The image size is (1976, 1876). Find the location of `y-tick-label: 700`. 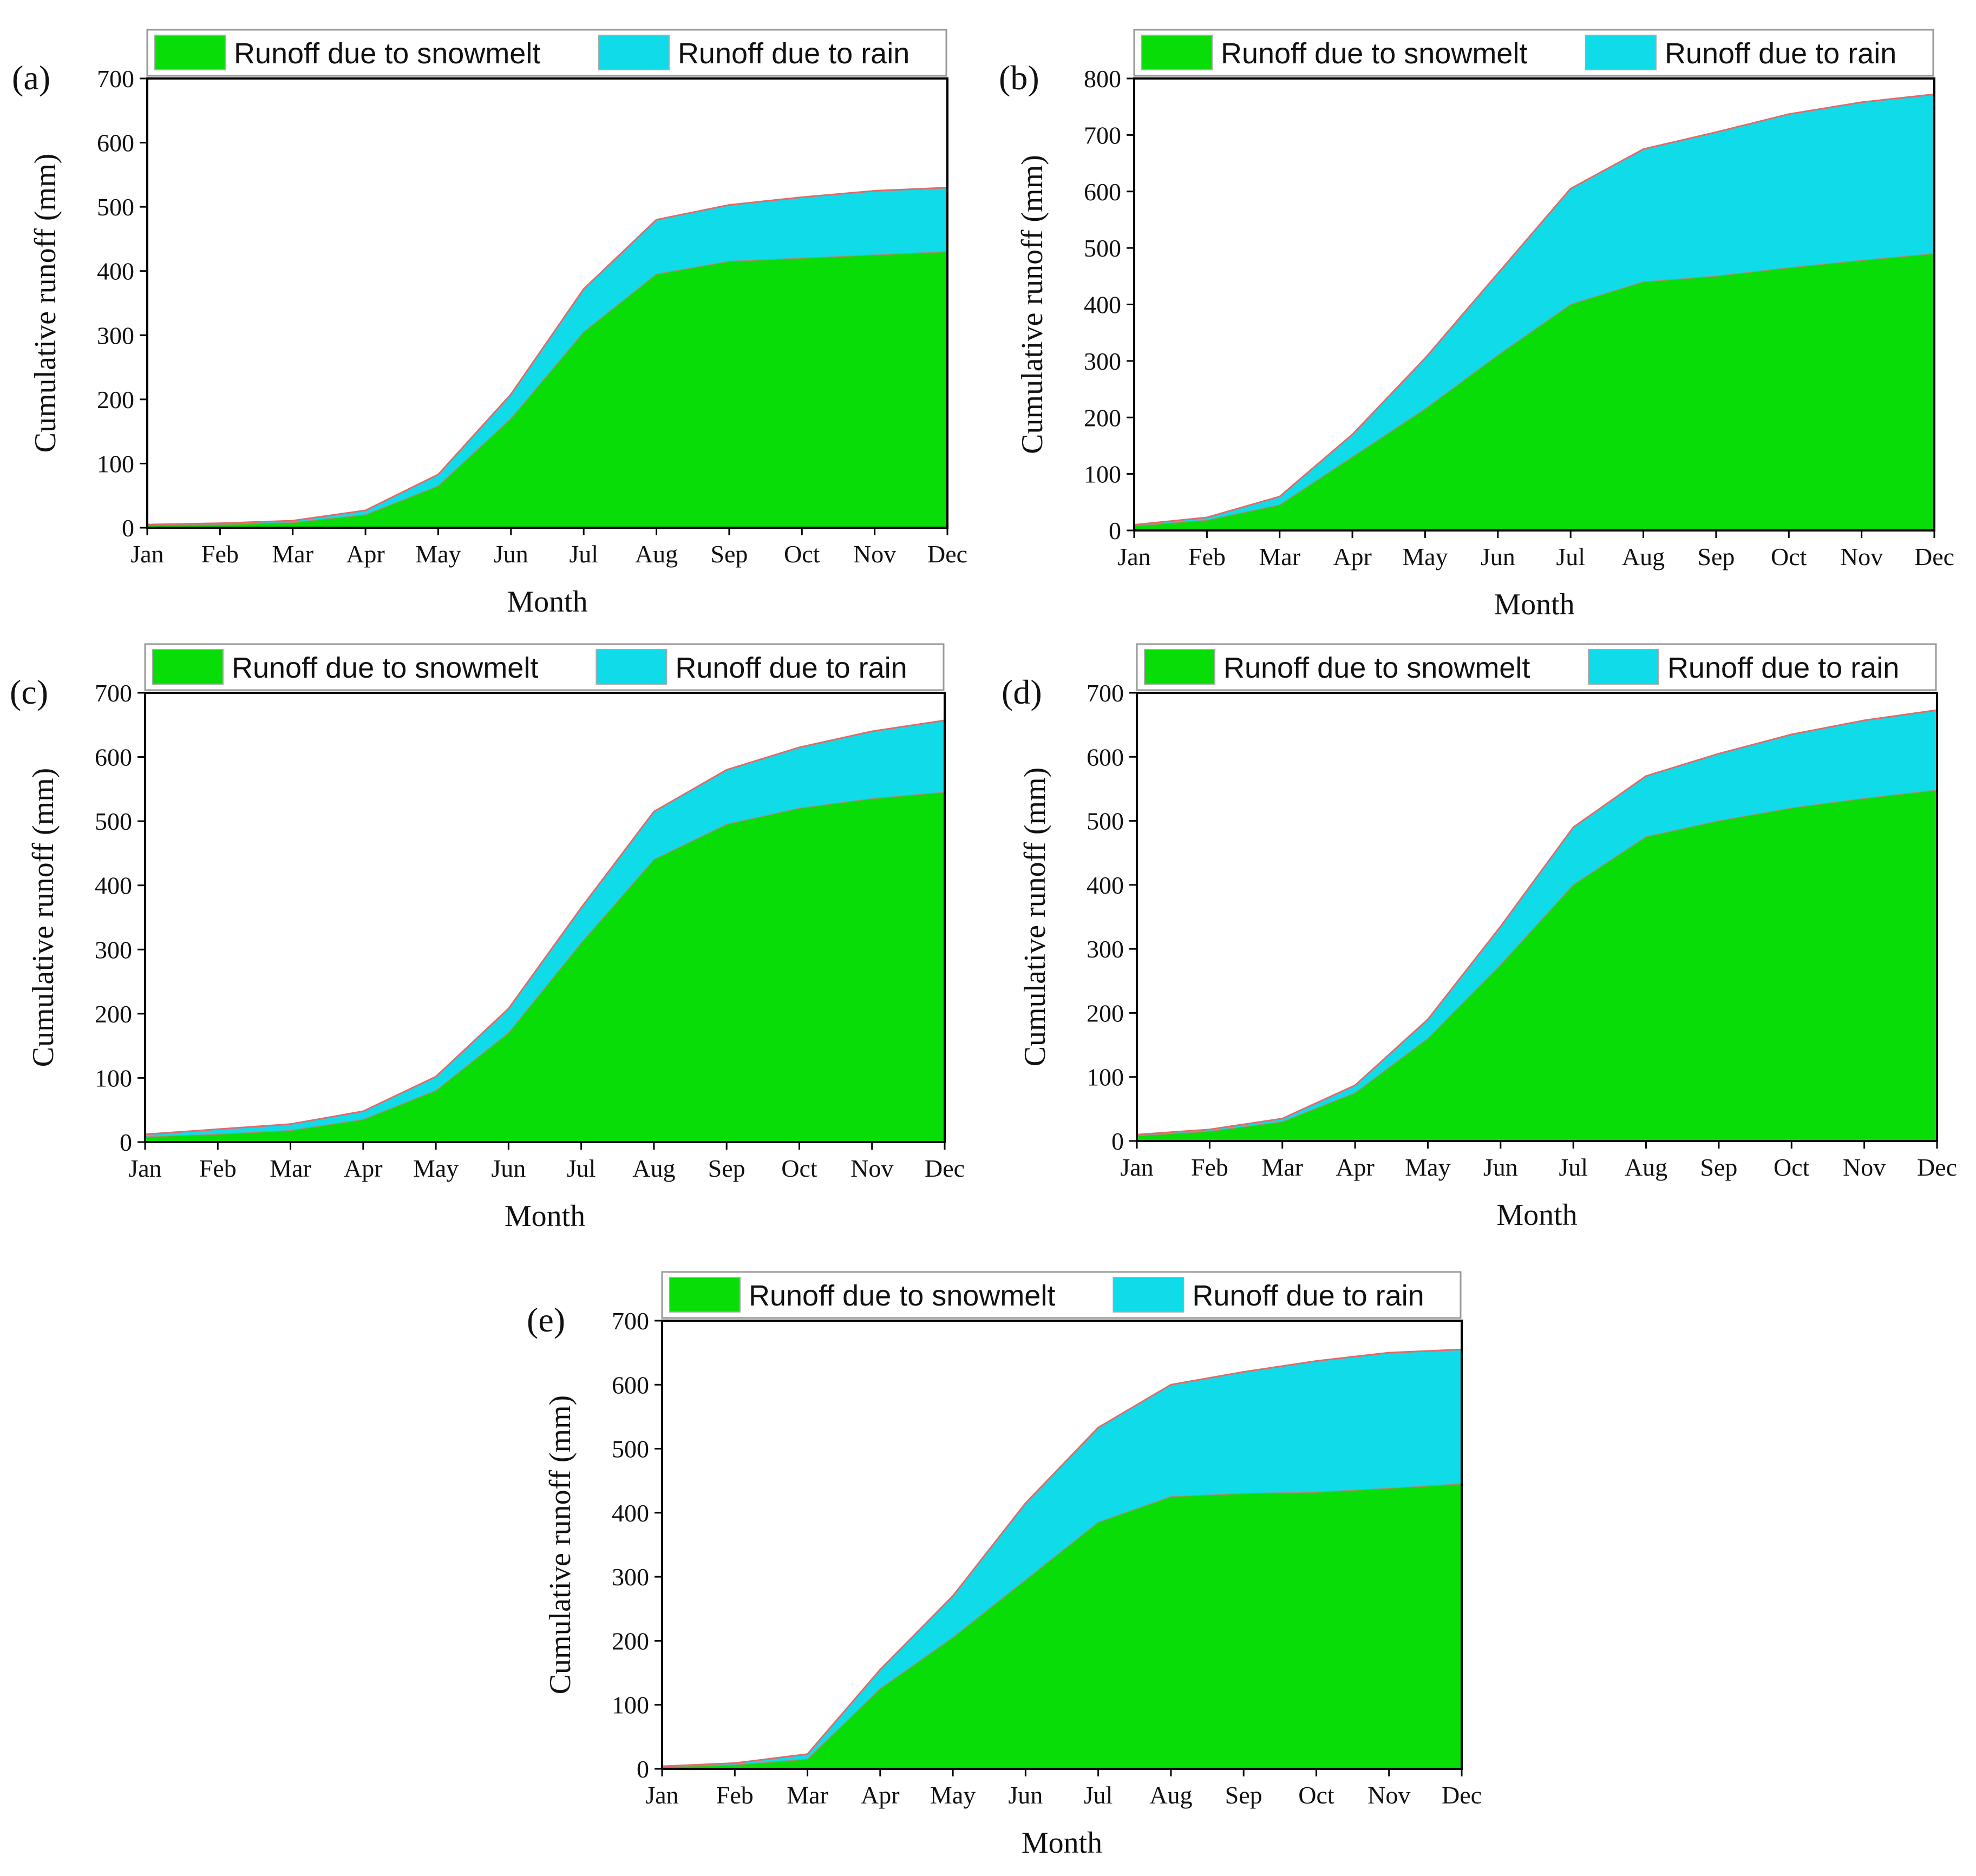

y-tick-label: 700 is located at coordinates (115, 79).